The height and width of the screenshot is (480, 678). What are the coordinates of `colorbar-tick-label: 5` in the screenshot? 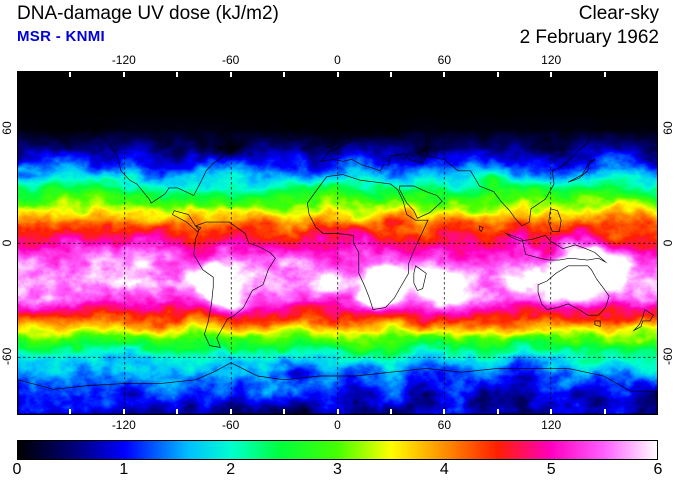 It's located at (551, 469).